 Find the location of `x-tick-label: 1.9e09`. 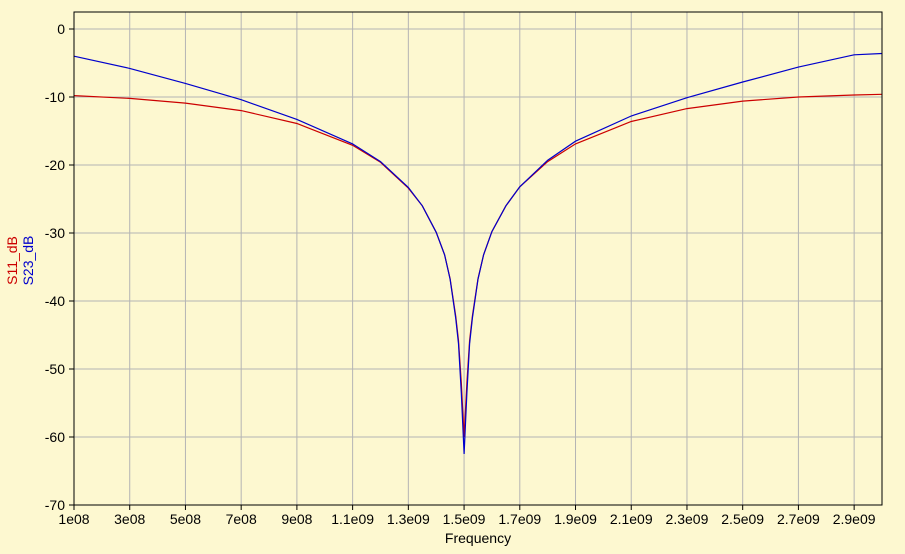

x-tick-label: 1.9e09 is located at coordinates (575, 519).